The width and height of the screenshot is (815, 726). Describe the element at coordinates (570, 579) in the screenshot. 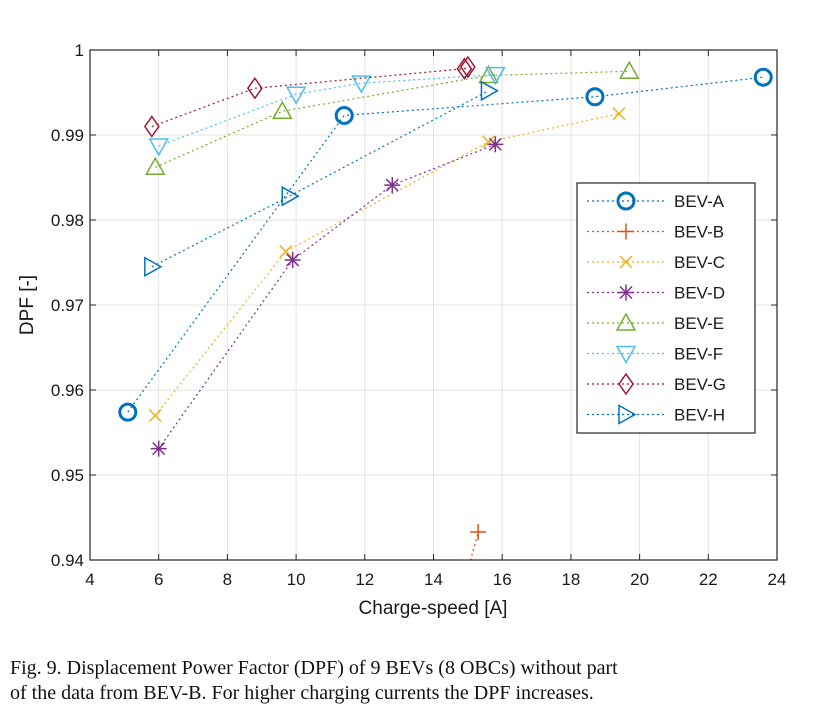

I see `x-tick-label: 18` at that location.